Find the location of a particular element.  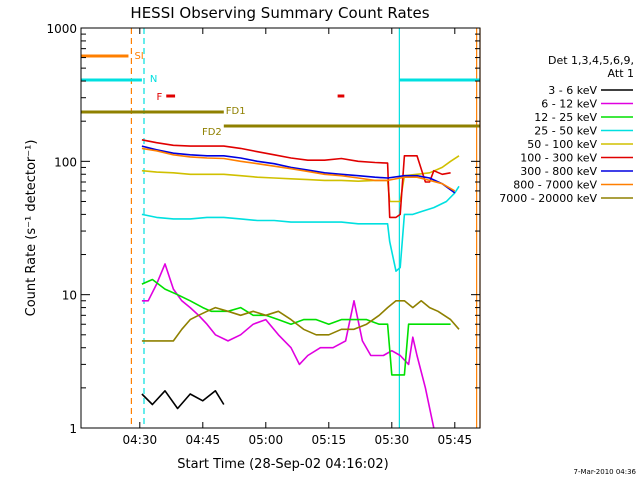

flag-label: F is located at coordinates (159, 97).